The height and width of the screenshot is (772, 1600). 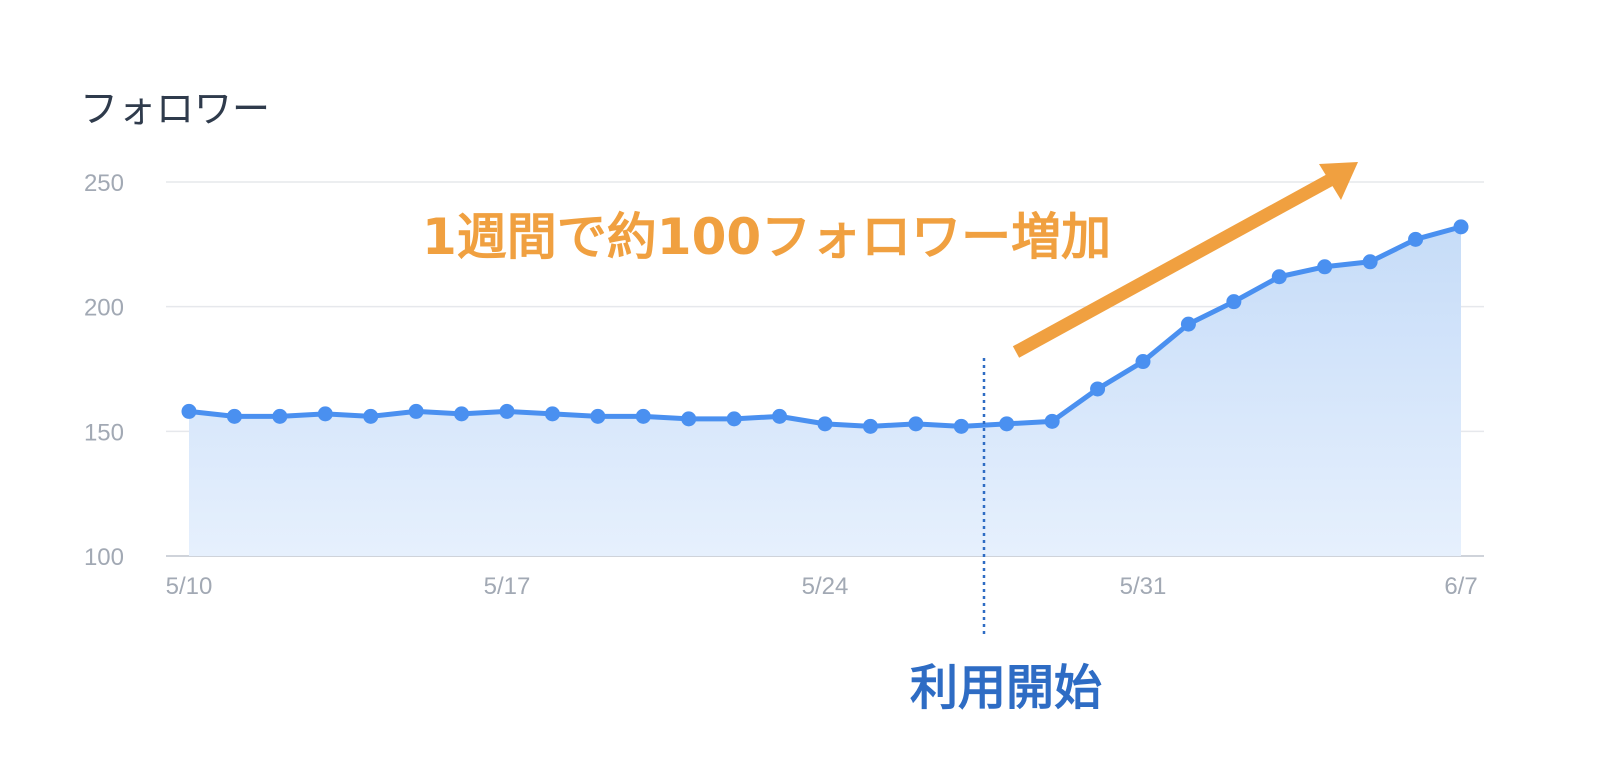 What do you see at coordinates (104, 432) in the screenshot?
I see `y-tick-label: 150` at bounding box center [104, 432].